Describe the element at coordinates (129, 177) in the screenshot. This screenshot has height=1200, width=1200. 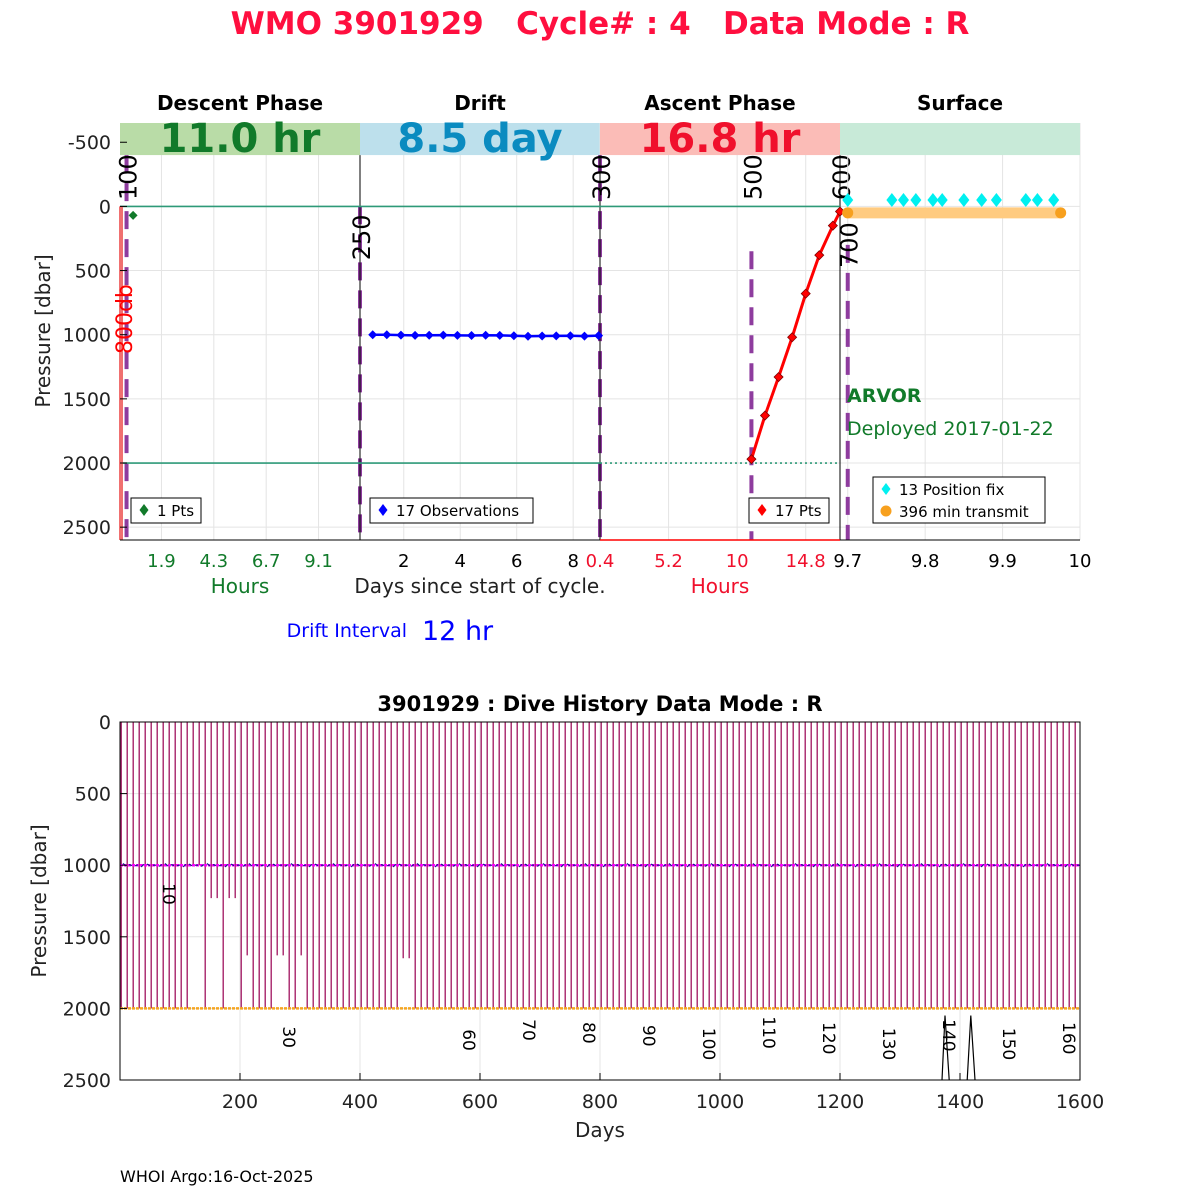
I see `phase-marker-label: 100` at that location.